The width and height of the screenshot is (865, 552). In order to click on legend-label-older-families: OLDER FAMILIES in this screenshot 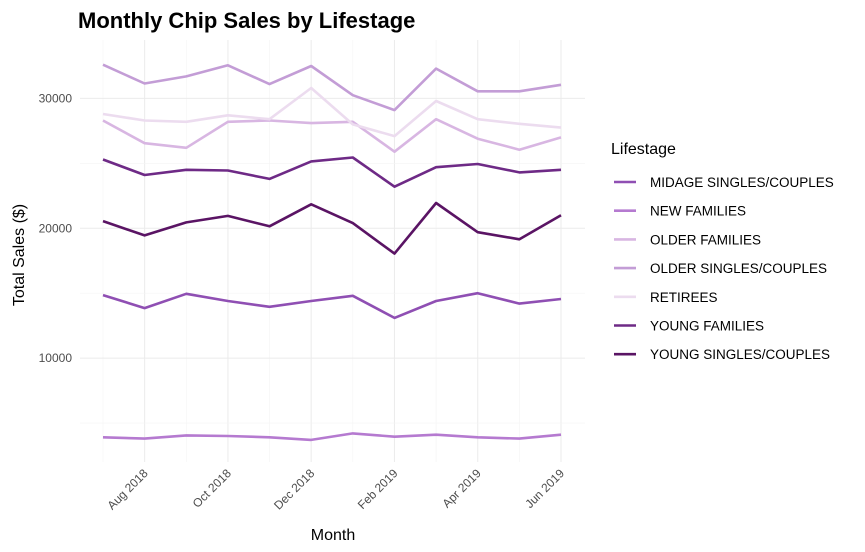, I will do `click(705, 239)`.